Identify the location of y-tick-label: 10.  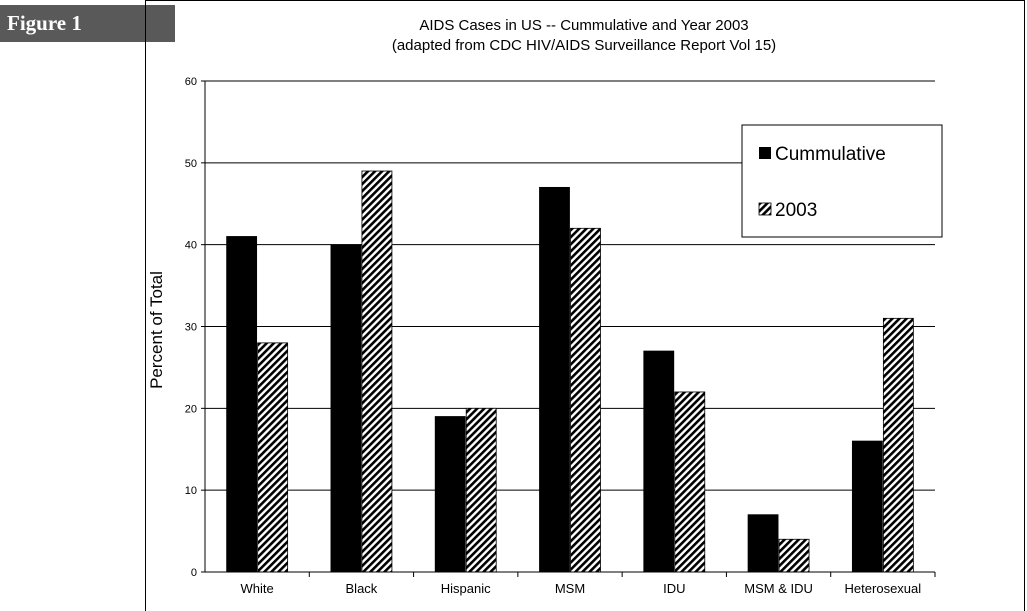
(191, 491).